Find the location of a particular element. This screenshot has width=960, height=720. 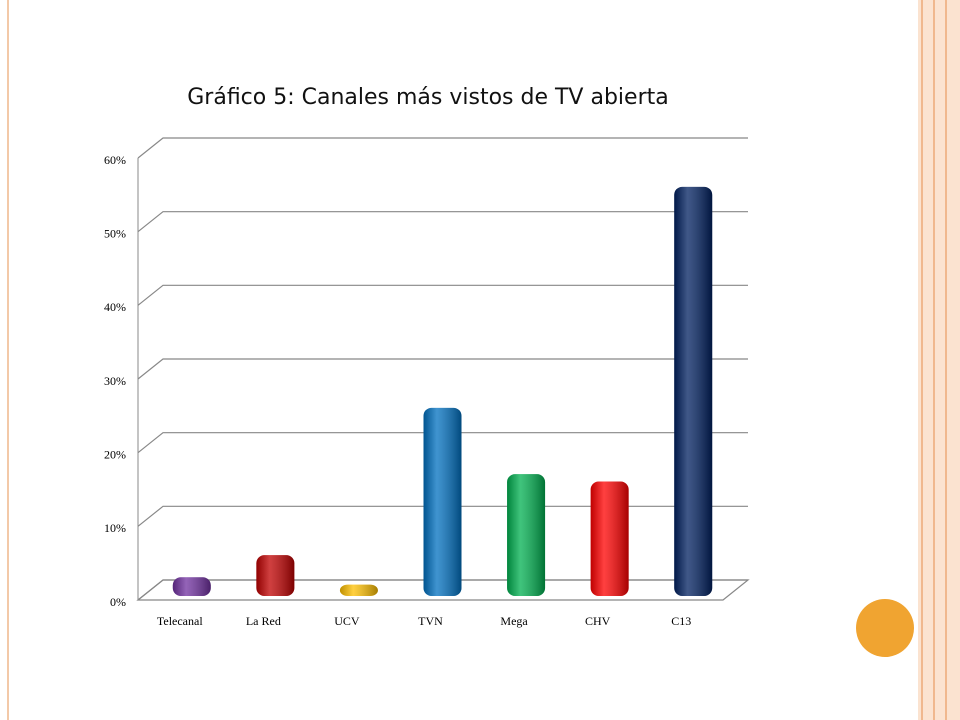

y-tick-label: 30% is located at coordinates (115, 381).